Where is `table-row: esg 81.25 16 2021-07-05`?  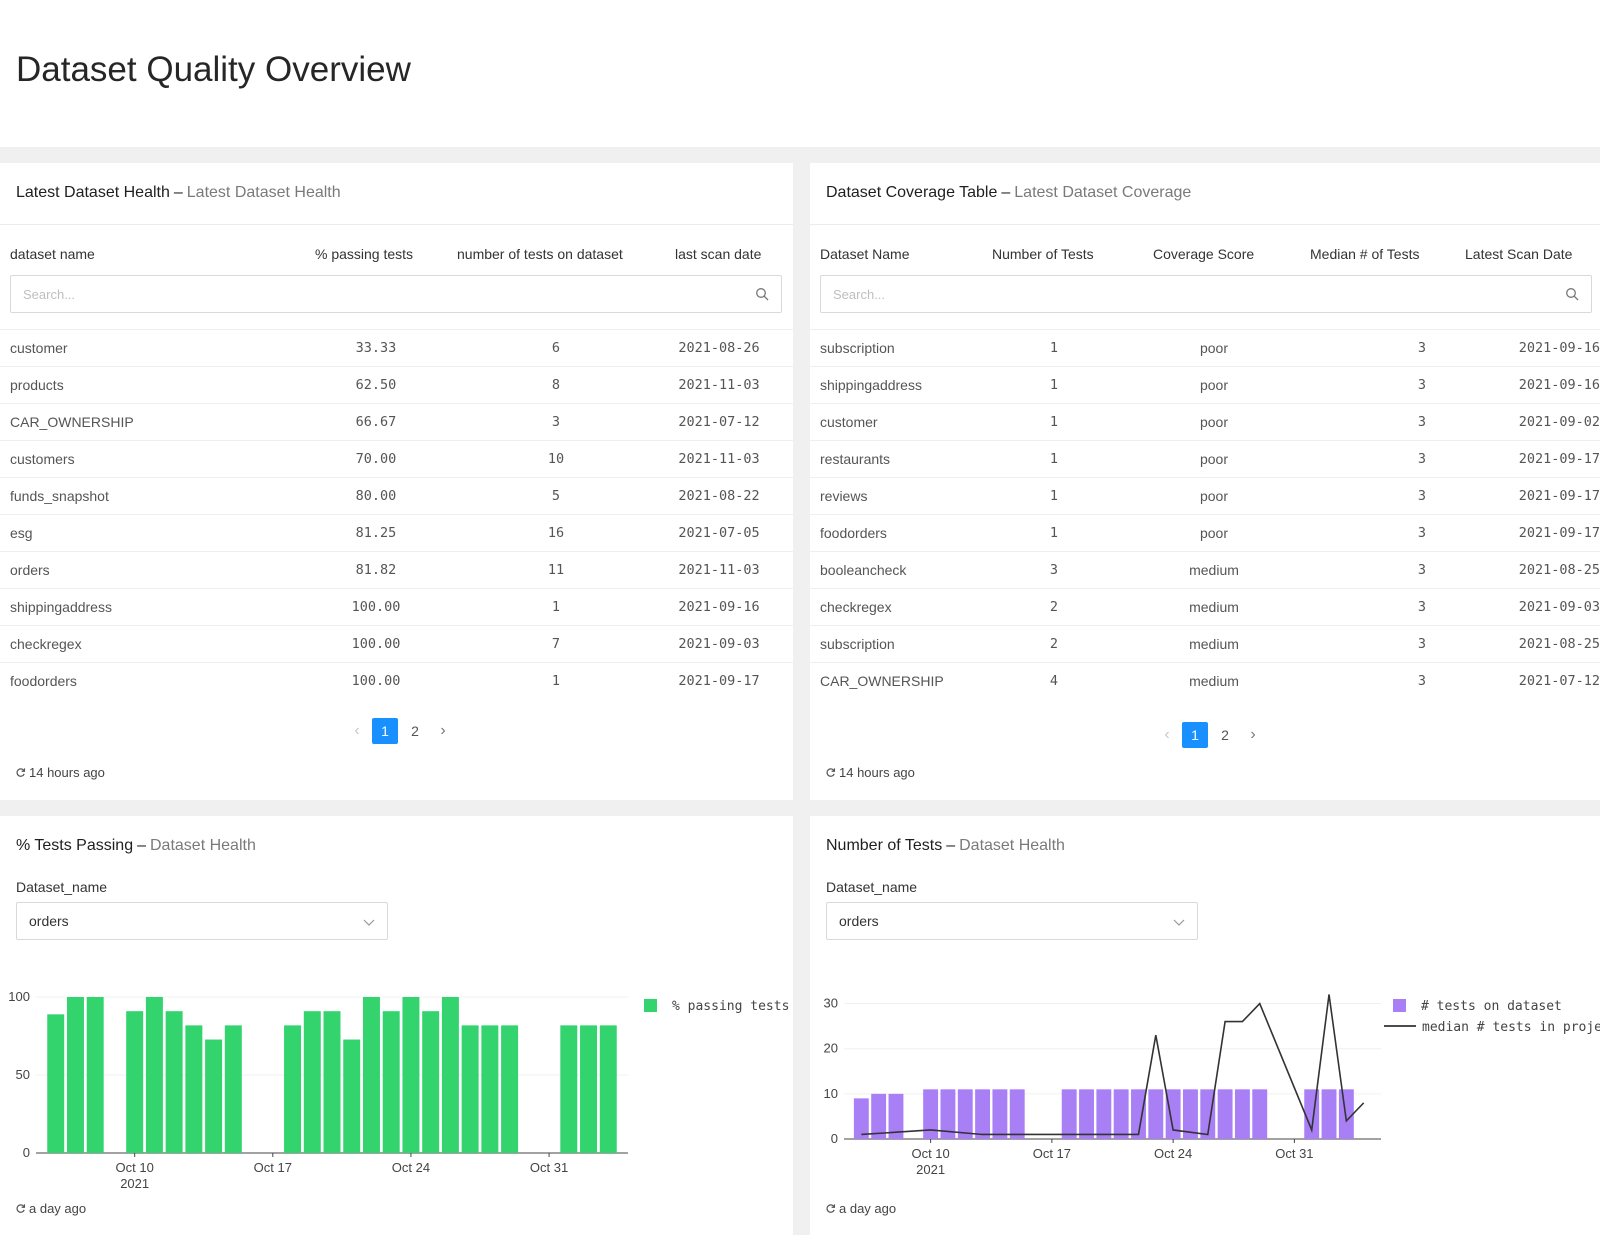 table-row: esg 81.25 16 2021-07-05 is located at coordinates (396, 532).